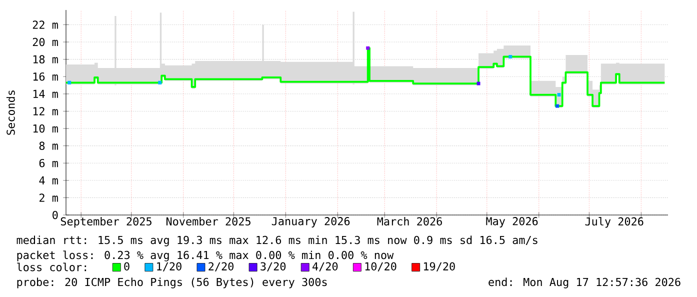 The image size is (697, 297). I want to click on legend-title: loss color:, so click(51, 267).